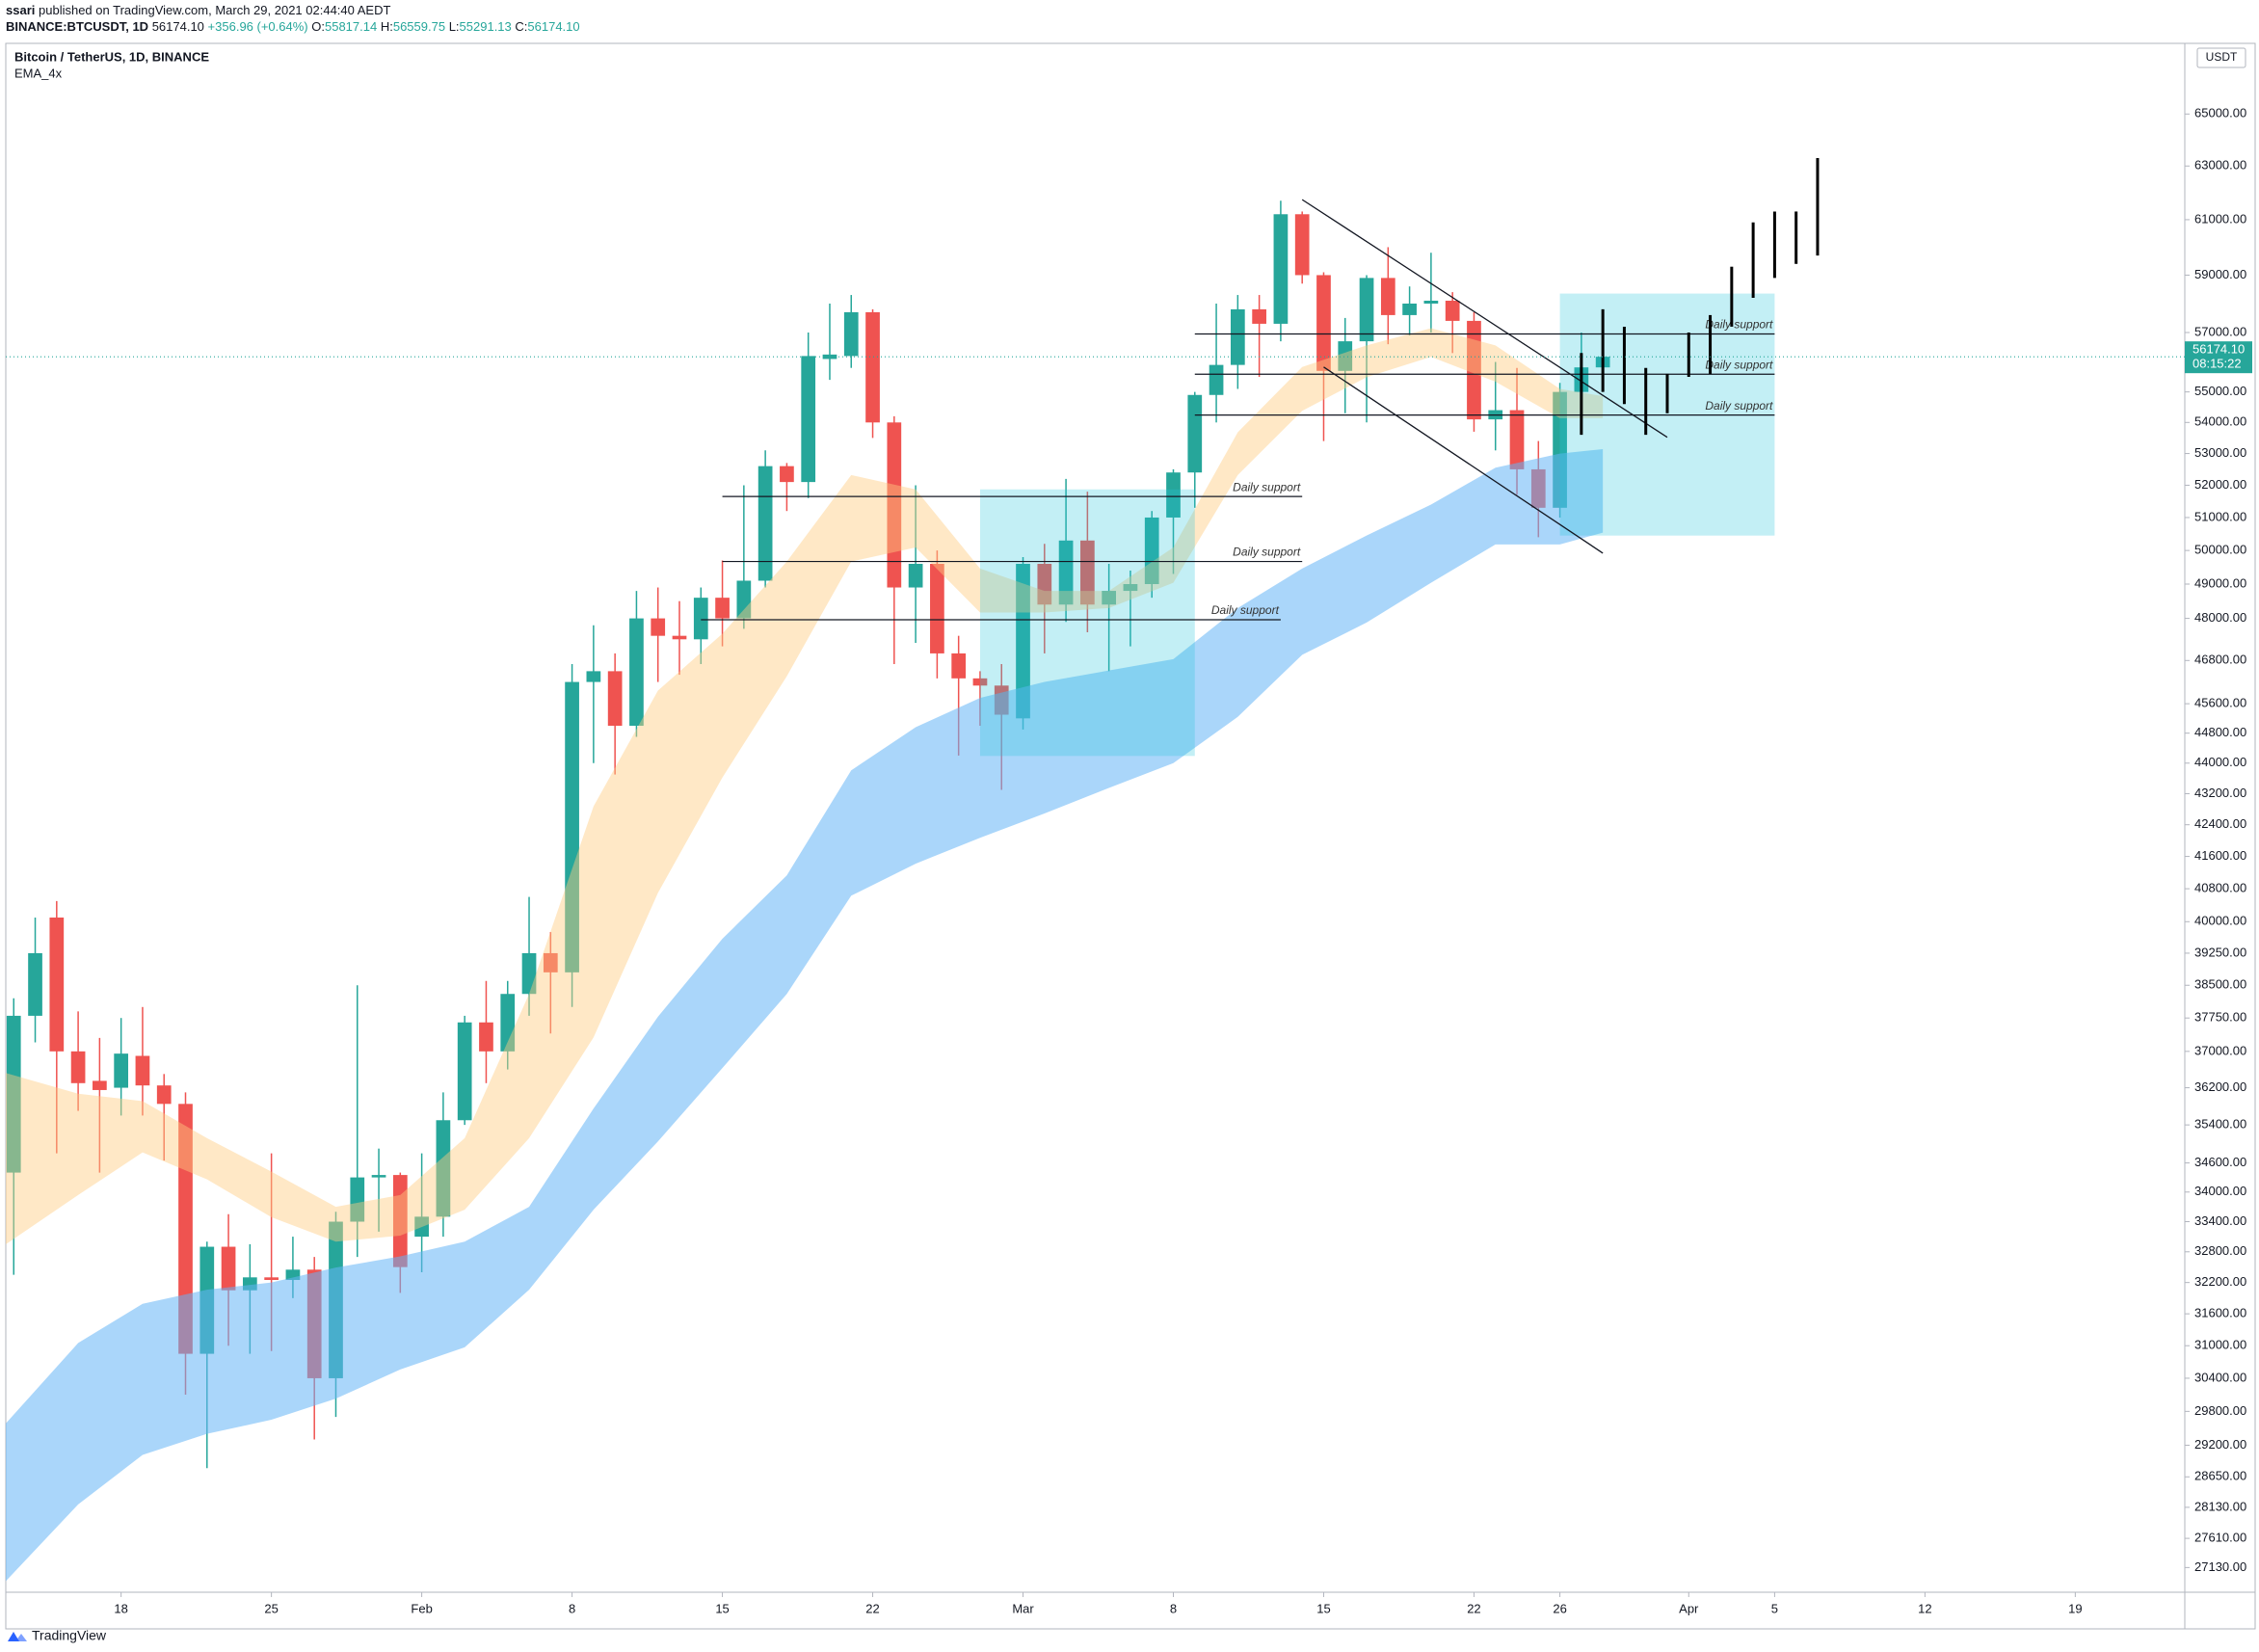 The image size is (2259, 1652). I want to click on ohlc-o-label: O:, so click(318, 27).